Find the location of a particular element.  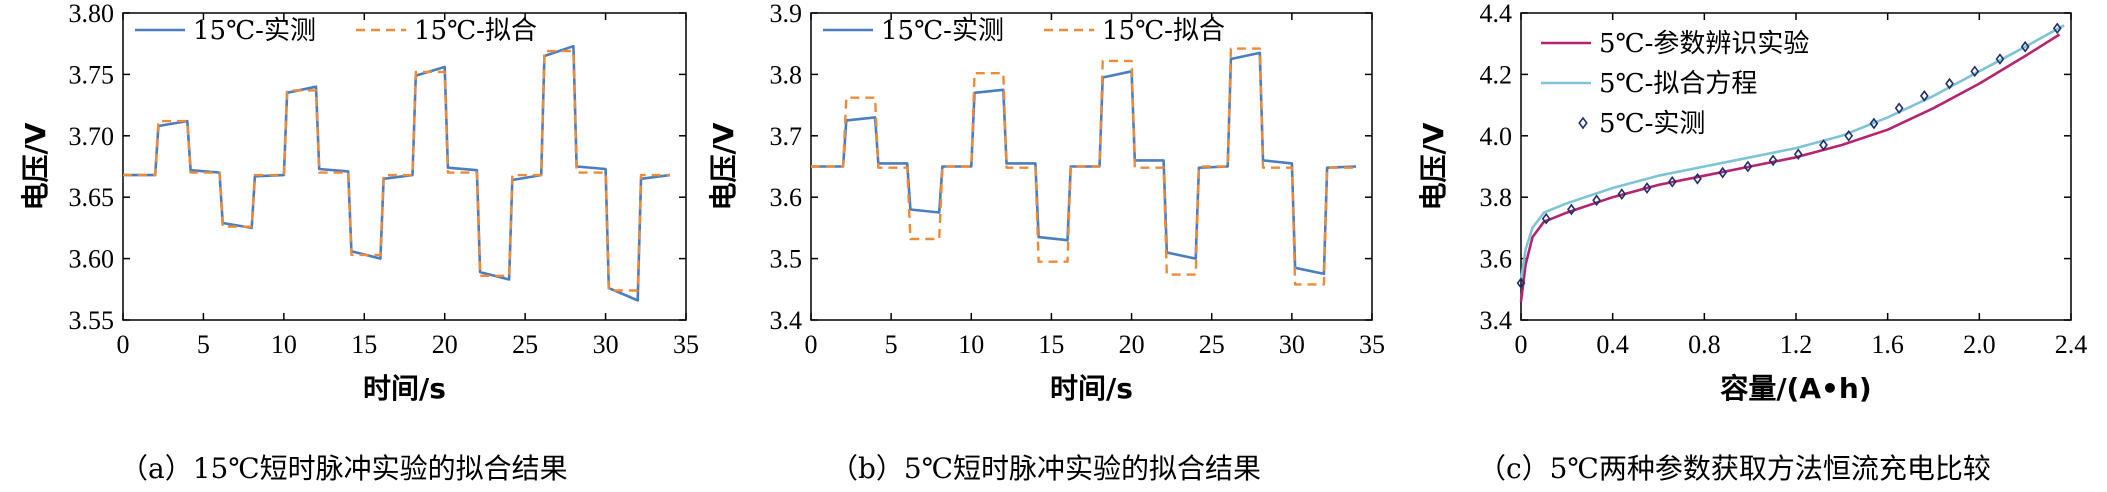

y-tick-label: 3.80 is located at coordinates (92, 14).